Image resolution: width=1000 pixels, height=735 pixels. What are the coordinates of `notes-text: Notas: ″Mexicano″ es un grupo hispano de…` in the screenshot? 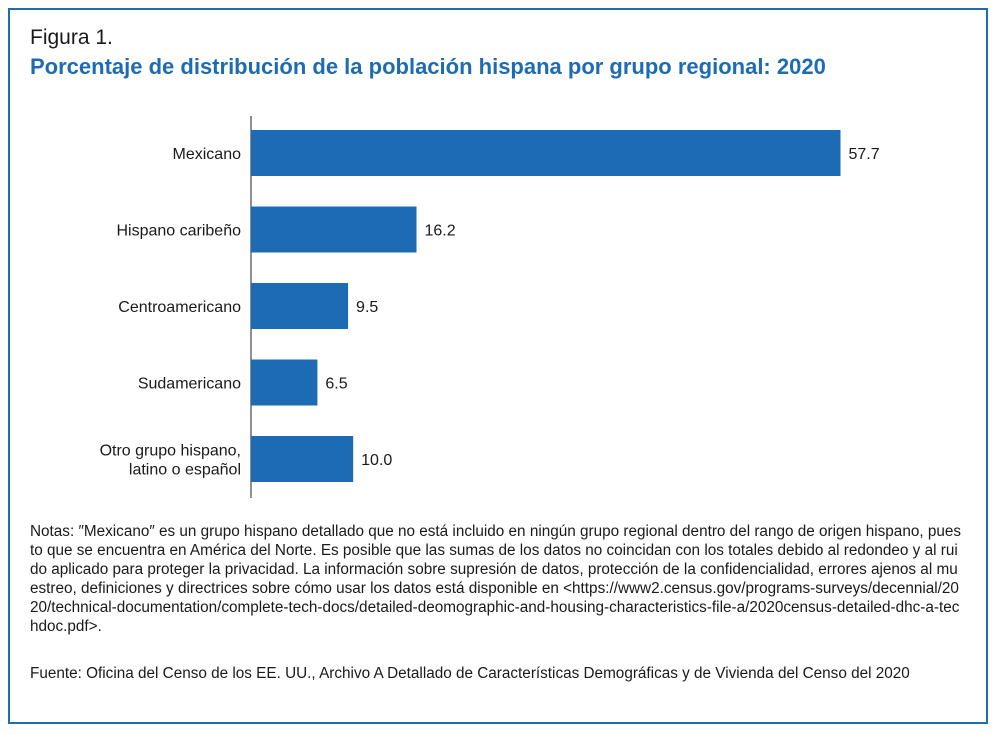 It's located at (496, 579).